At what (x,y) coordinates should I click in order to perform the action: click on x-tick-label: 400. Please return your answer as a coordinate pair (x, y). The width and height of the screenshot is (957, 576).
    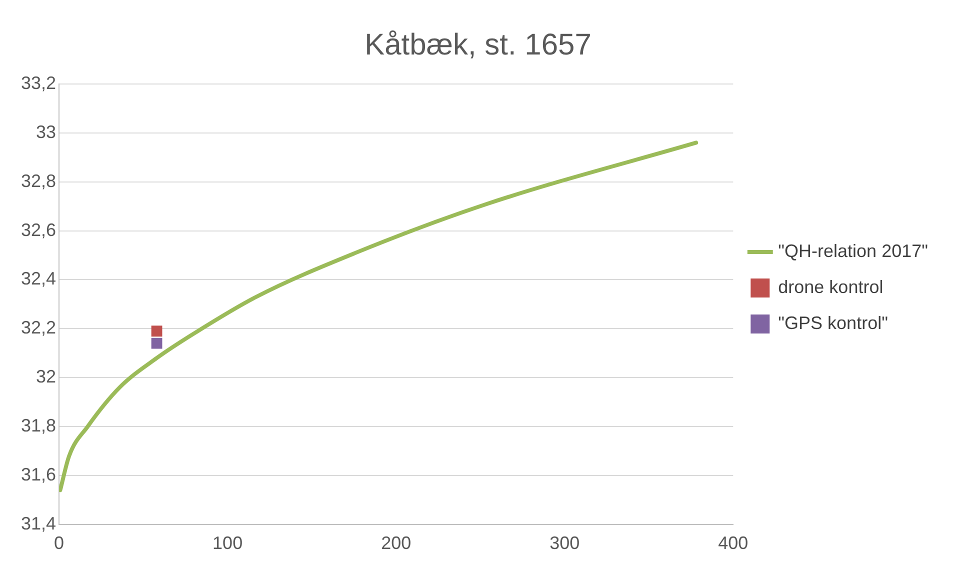
    Looking at the image, I should click on (733, 543).